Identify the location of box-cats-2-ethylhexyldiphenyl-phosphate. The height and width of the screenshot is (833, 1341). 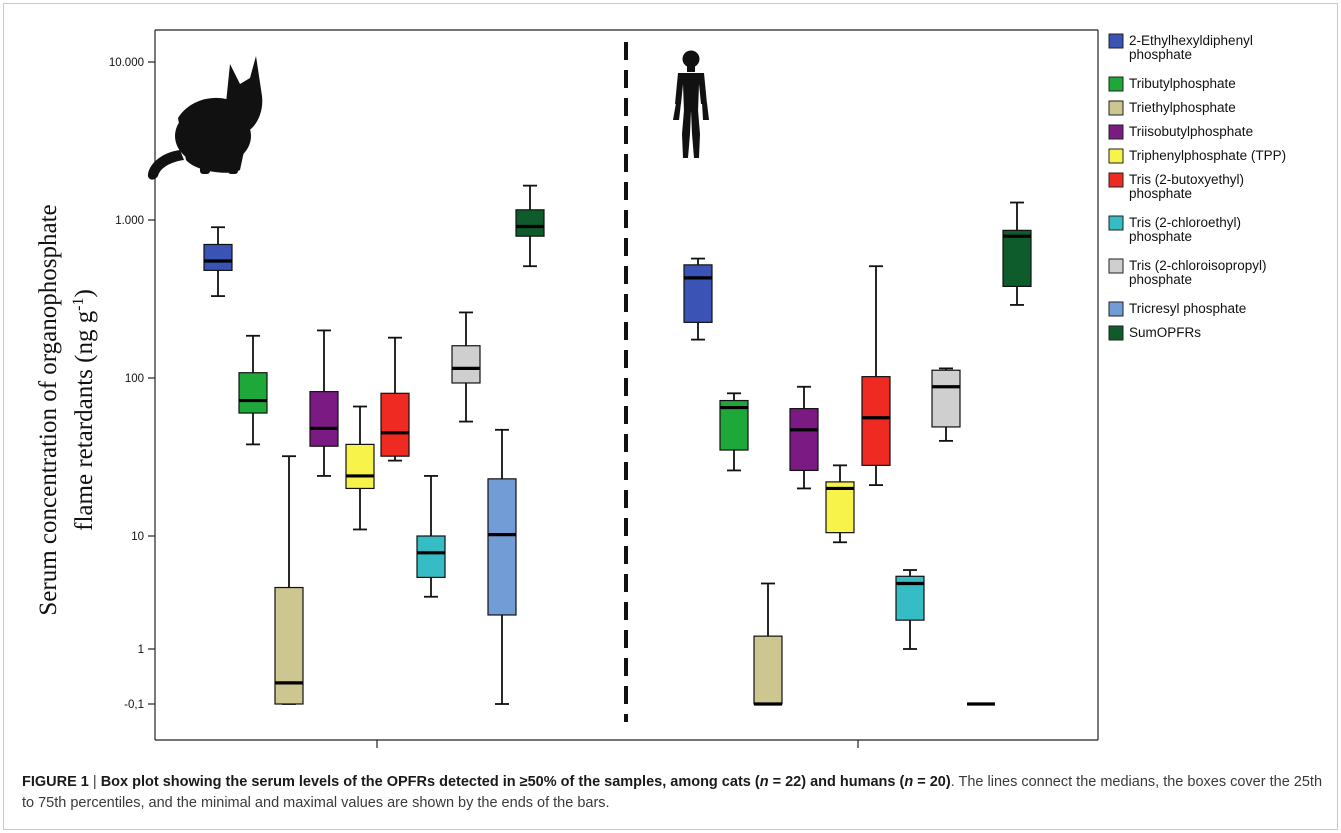
(218, 261).